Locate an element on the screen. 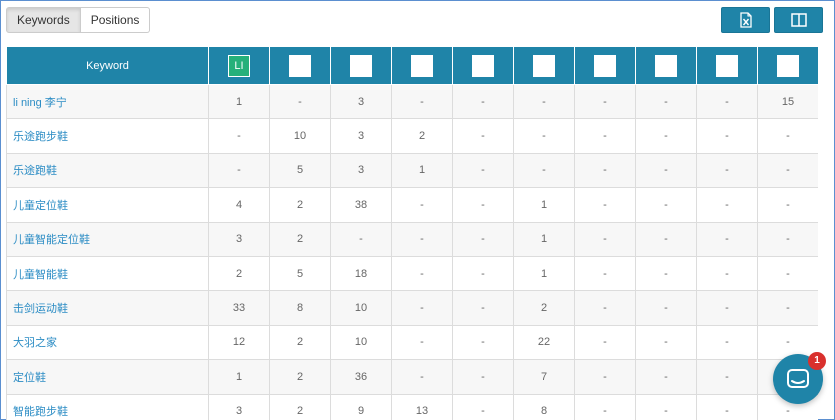  site-column-header: LI is located at coordinates (239, 65).